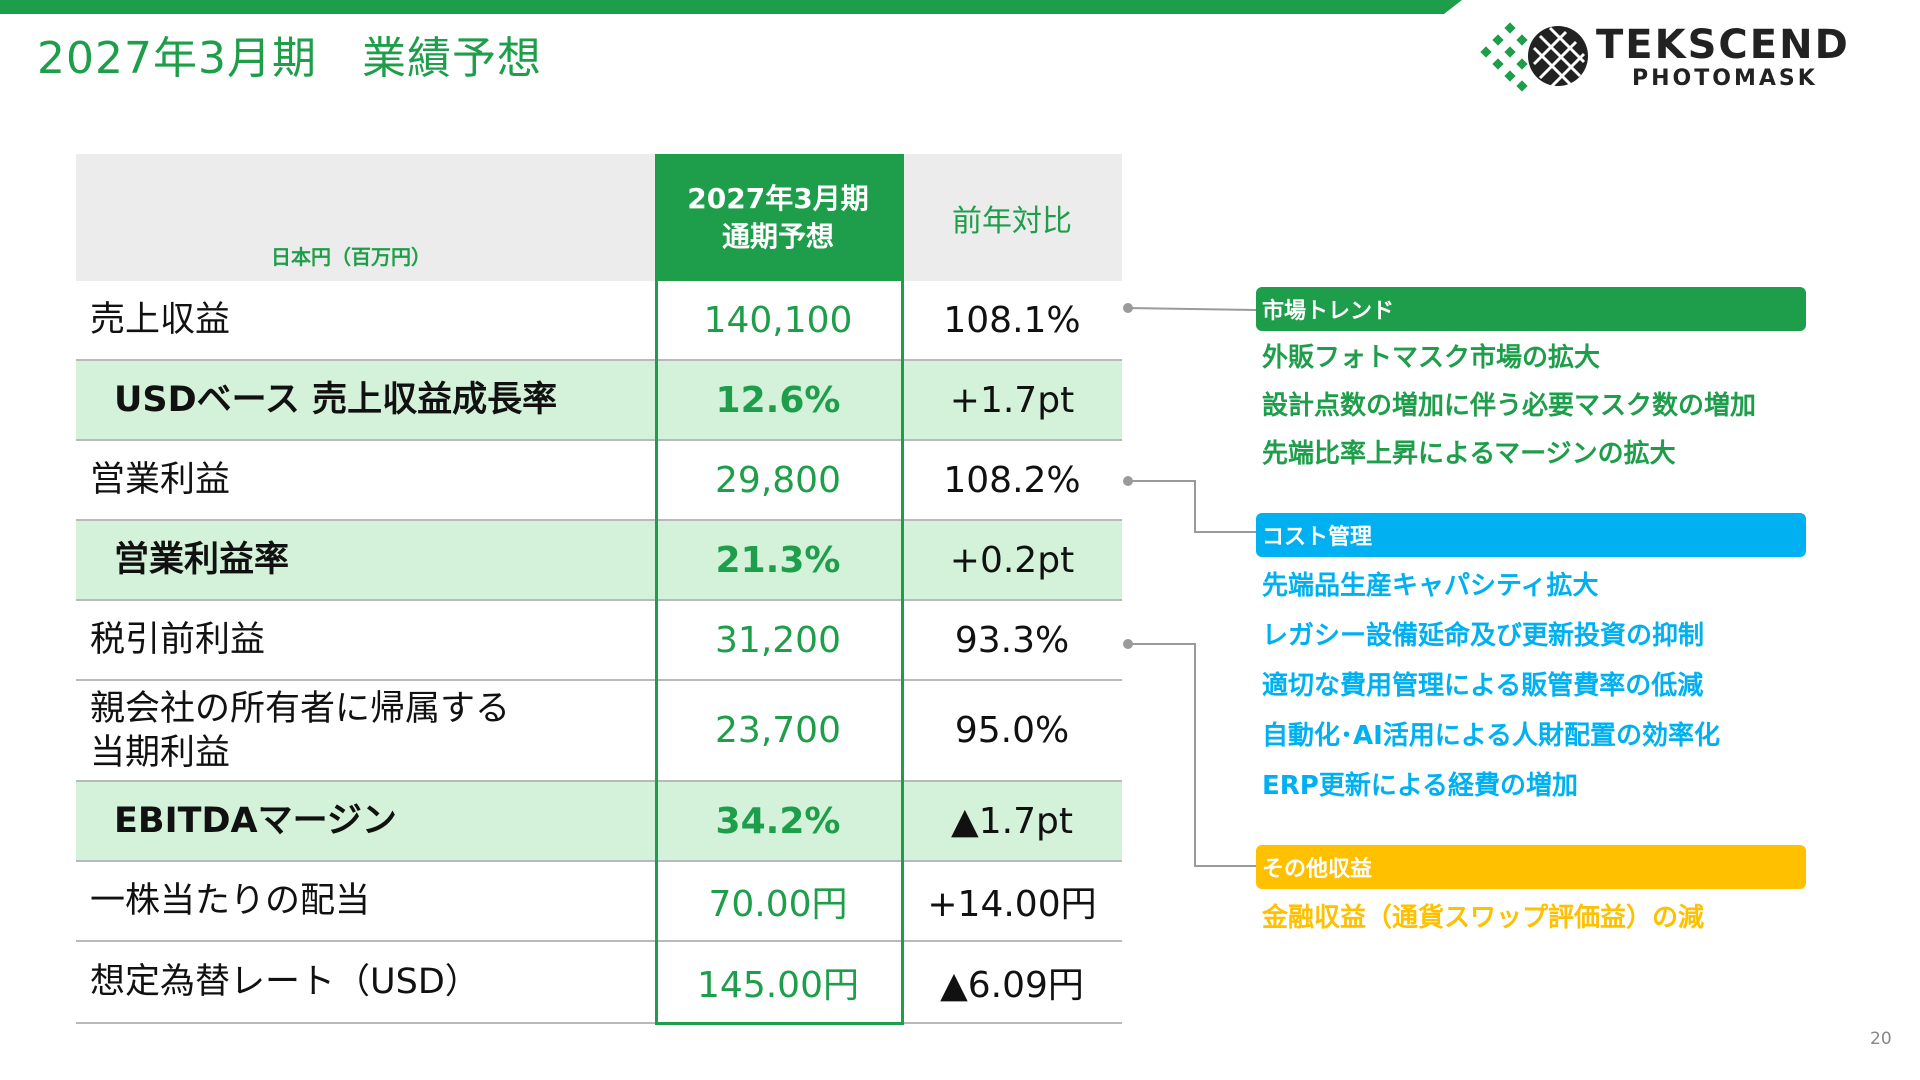  I want to click on row-label: USDベース 売上収益成長率, so click(336, 400).